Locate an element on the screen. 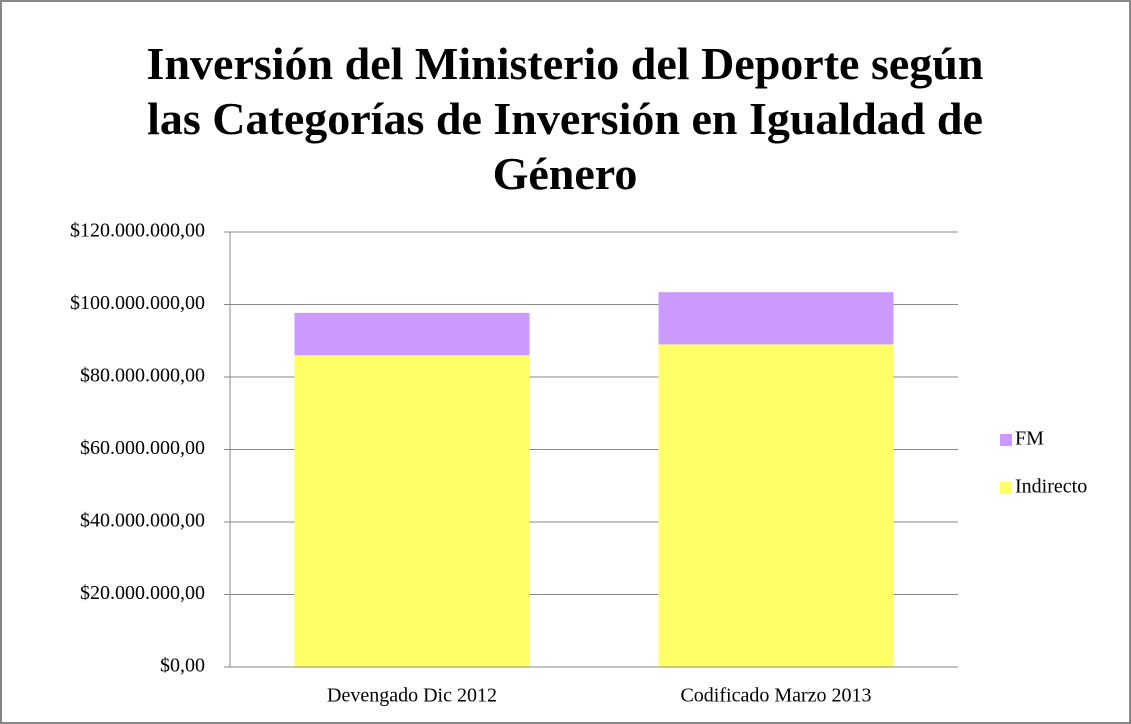  y-tick-label: $60.000.000,00 is located at coordinates (142, 448).